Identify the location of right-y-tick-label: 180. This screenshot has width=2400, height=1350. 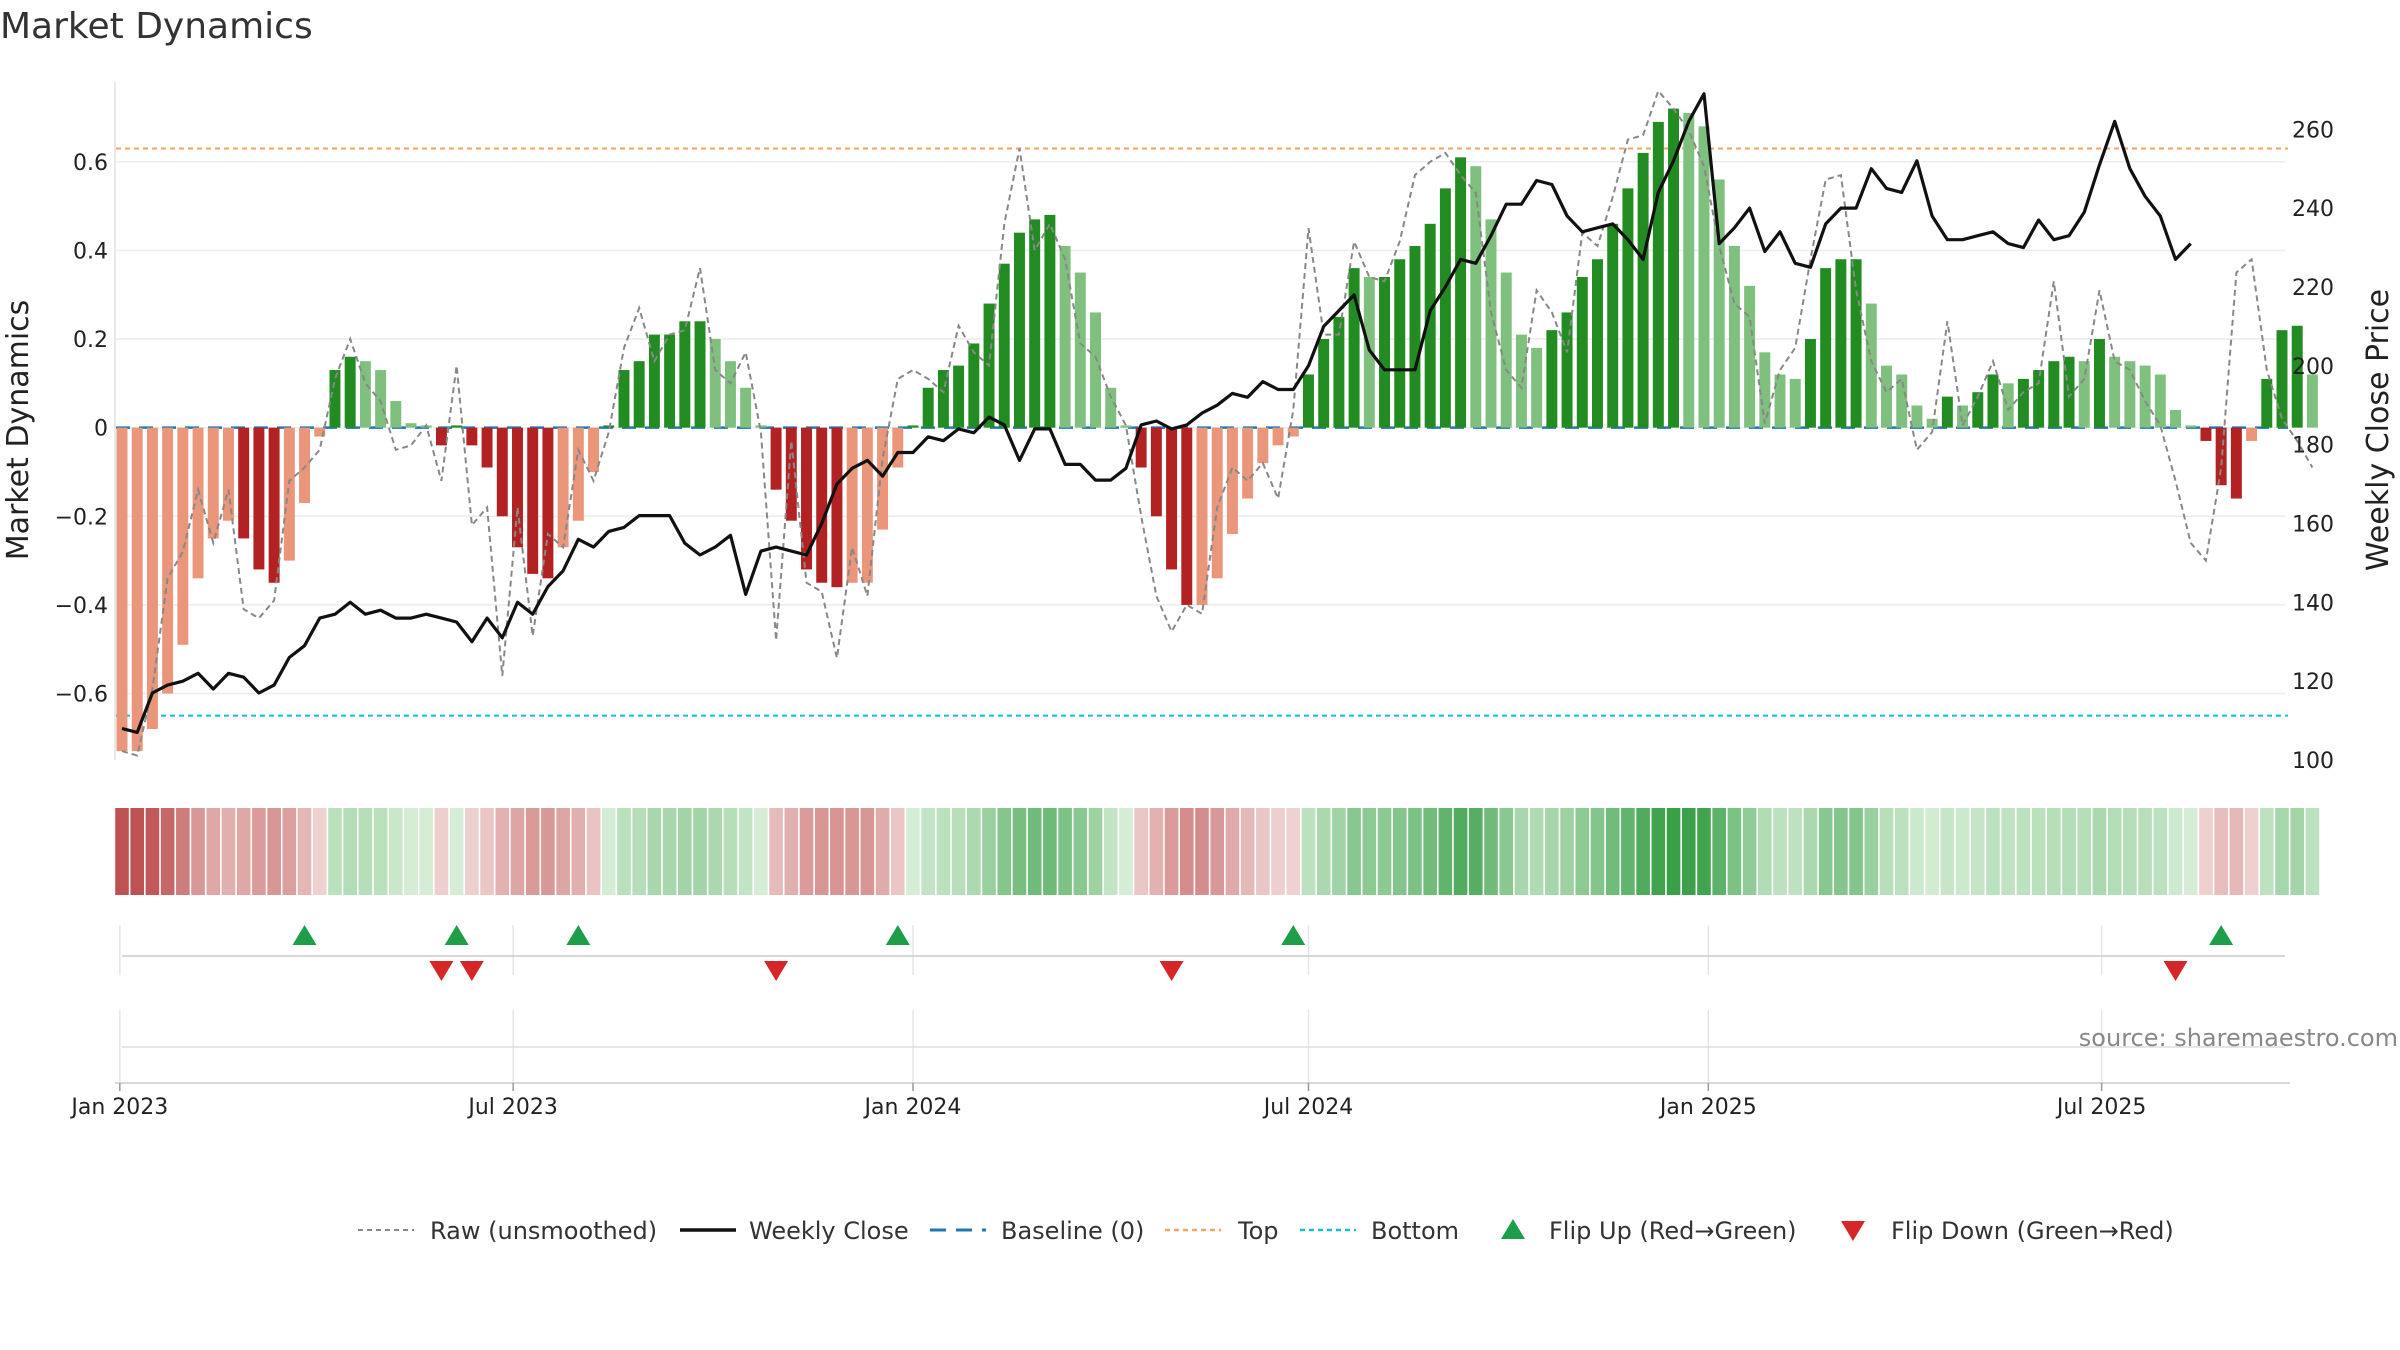
(2313, 446).